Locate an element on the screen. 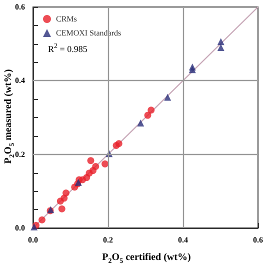 The height and width of the screenshot is (267, 266). y-tick-label: 0.2 is located at coordinates (20, 154).